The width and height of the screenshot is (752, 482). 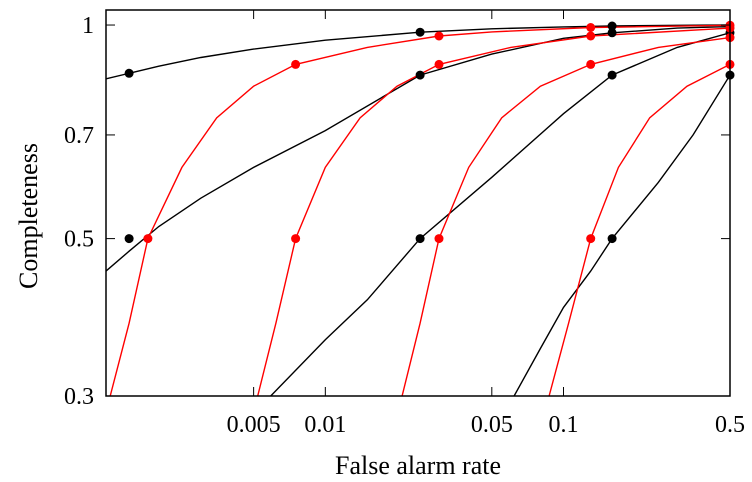 What do you see at coordinates (730, 425) in the screenshot?
I see `x-tick-label: 0.5` at bounding box center [730, 425].